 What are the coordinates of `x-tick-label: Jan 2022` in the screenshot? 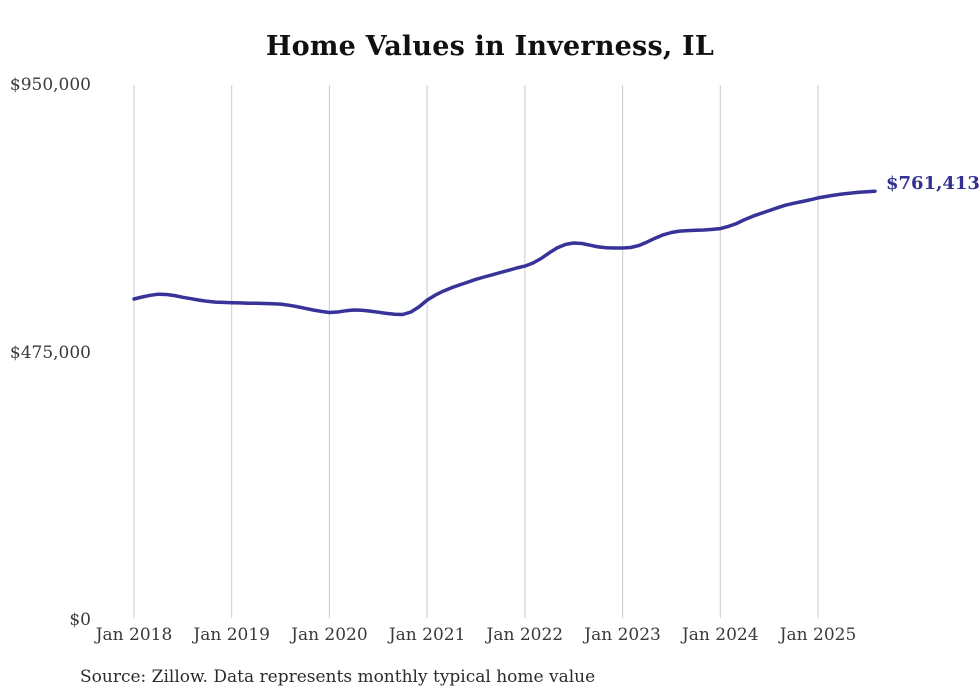 It's located at (525, 635).